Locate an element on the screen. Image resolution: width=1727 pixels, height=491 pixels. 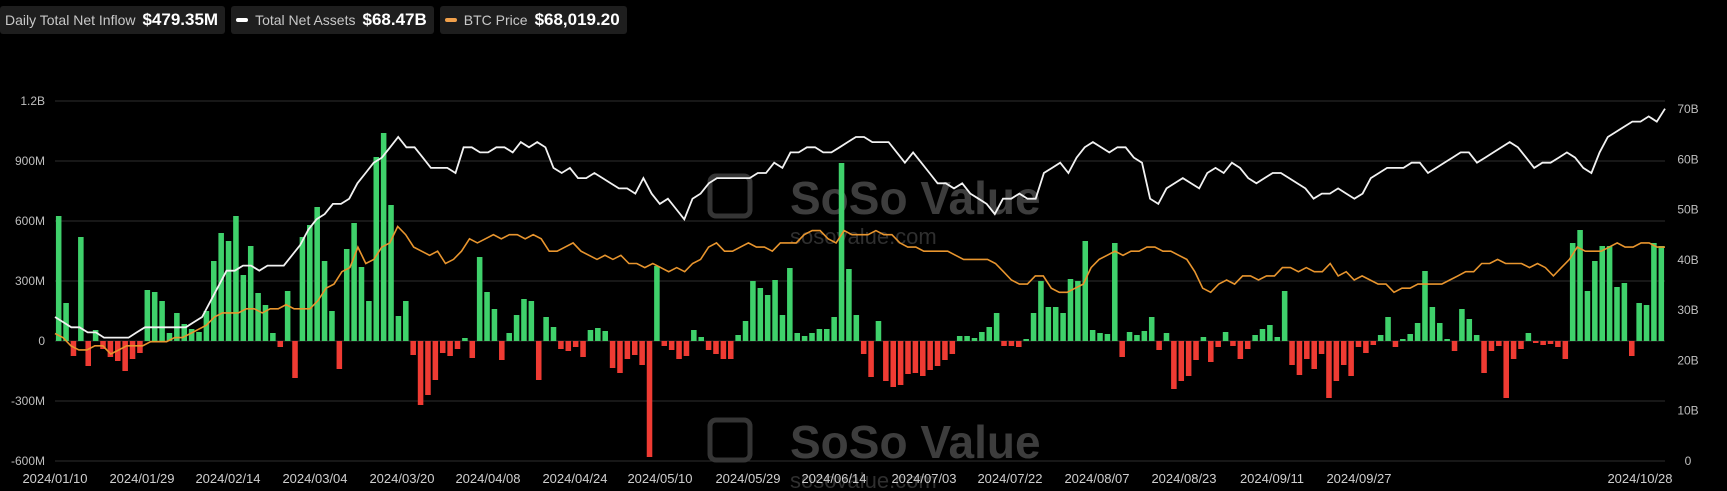
y-left-tick-label: 0 is located at coordinates (41, 341).